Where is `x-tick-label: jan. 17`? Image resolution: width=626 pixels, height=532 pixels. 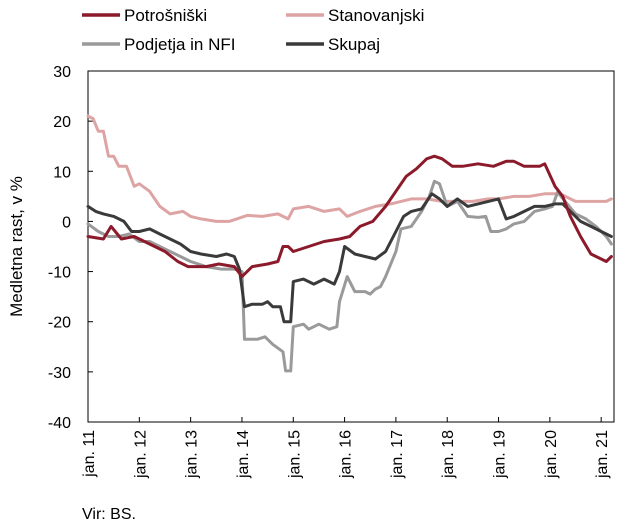 x-tick-label: jan. 17 is located at coordinates (397, 454).